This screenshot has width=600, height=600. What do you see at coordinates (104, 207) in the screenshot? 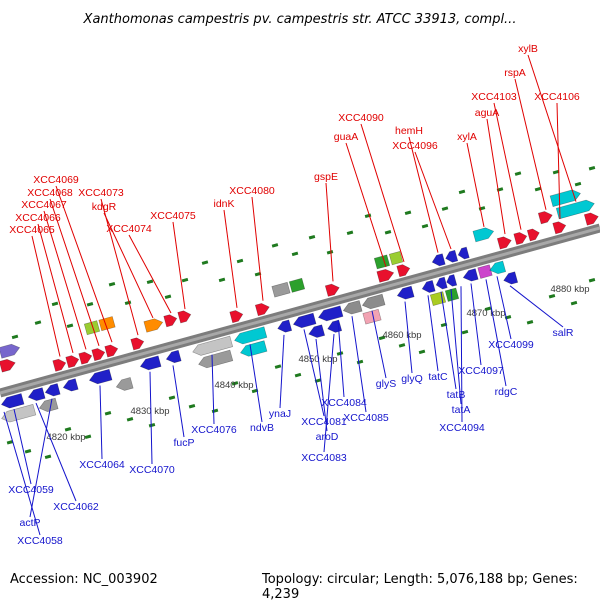
I see `gene-label-forward: kdgR` at bounding box center [104, 207].